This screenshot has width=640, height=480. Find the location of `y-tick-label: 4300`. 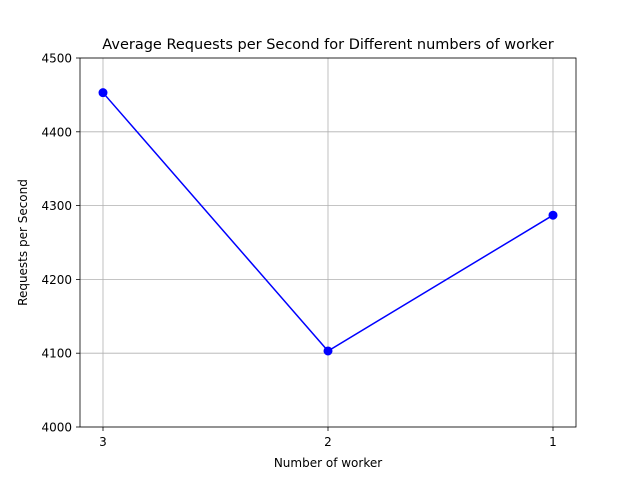

y-tick-label: 4300 is located at coordinates (56, 206).